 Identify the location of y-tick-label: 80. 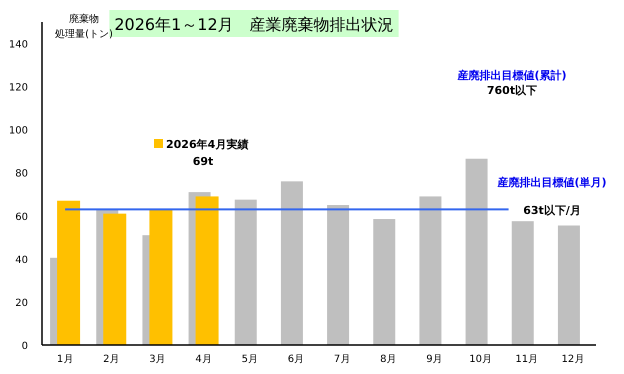
(21, 174).